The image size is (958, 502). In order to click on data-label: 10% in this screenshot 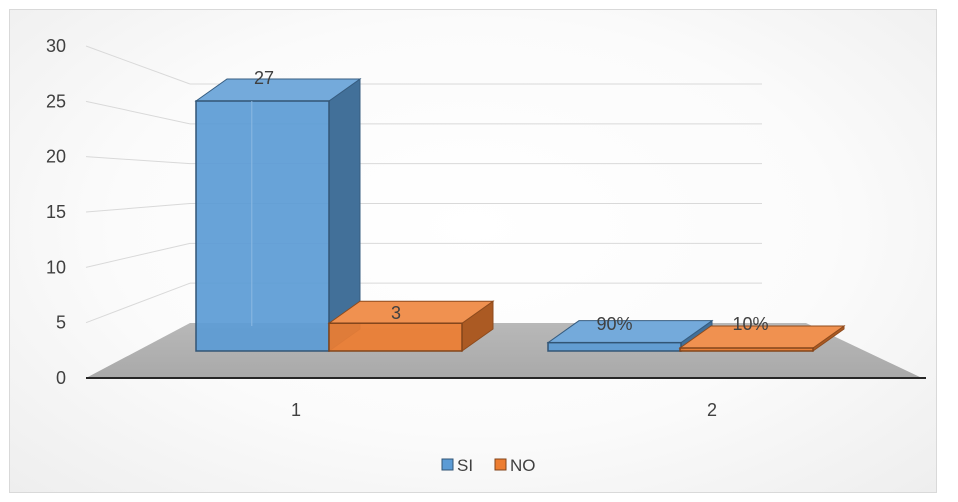, I will do `click(750, 324)`.